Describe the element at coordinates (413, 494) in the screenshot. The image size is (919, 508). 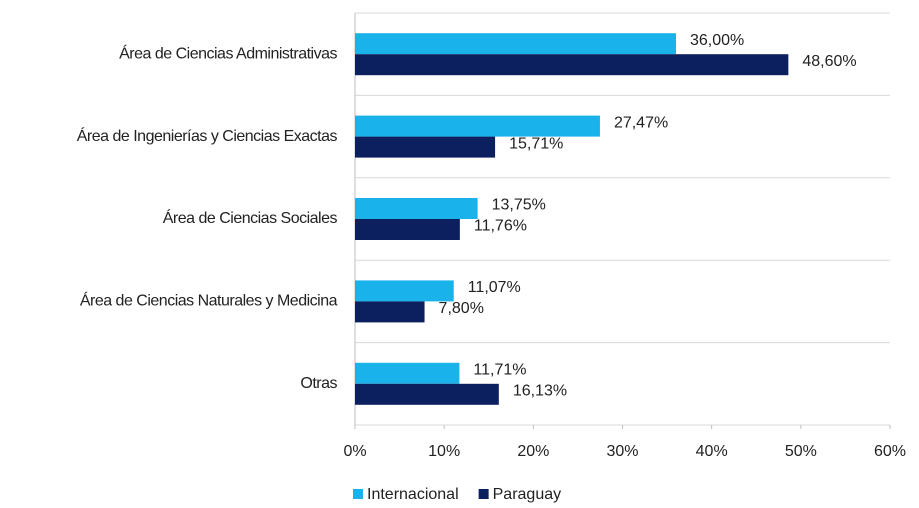
I see `legend-label: Internacional` at that location.